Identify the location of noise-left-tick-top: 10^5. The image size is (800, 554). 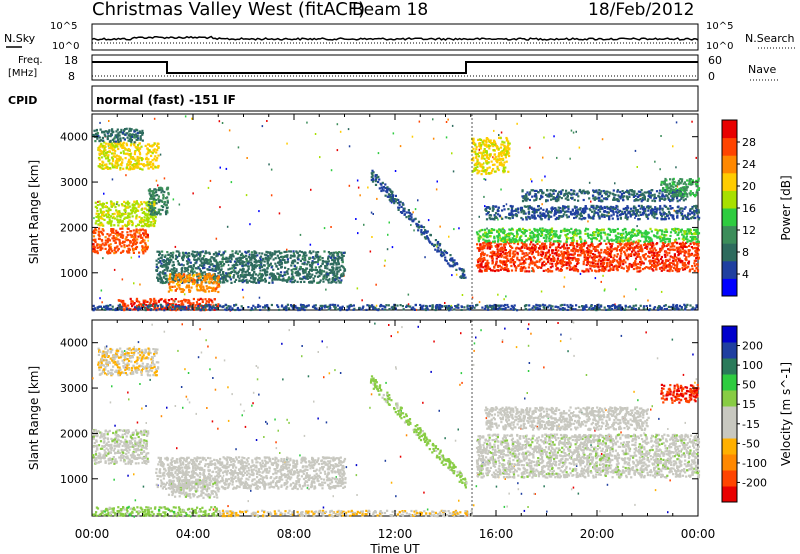
(63, 26).